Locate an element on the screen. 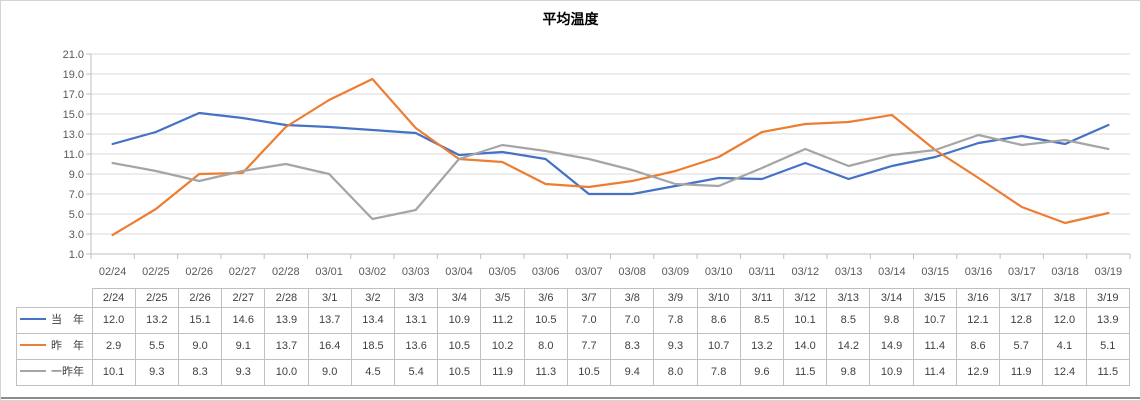  table-cell: 13.2 is located at coordinates (762, 346).